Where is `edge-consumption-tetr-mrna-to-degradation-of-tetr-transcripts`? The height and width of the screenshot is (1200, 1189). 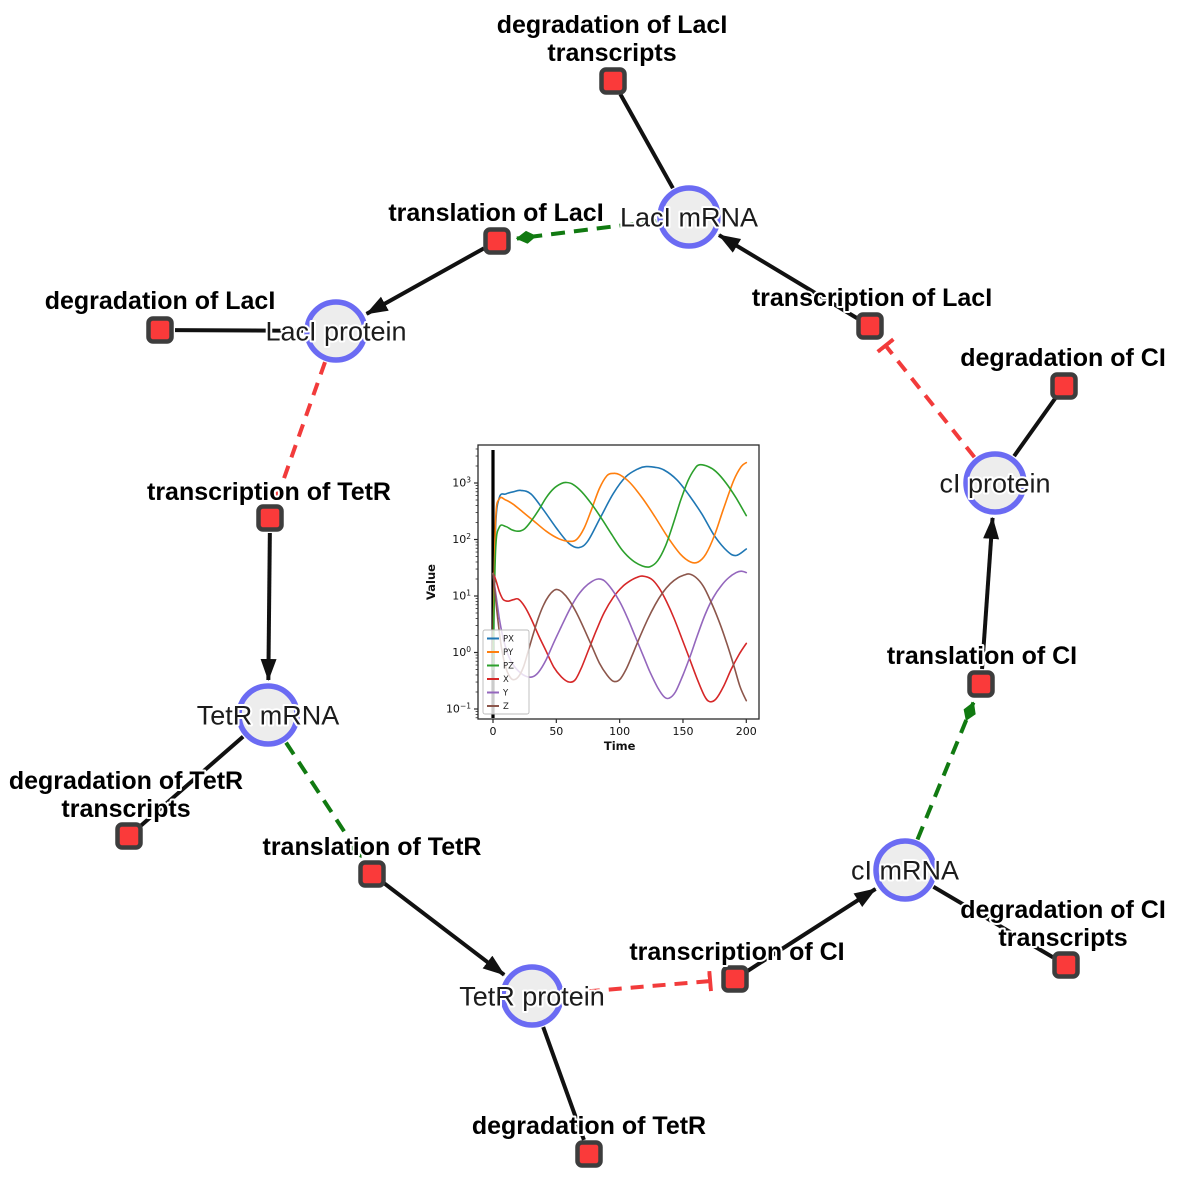
edge-consumption-tetr-mrna-to-degradation-of-tetr-transcripts is located at coordinates (192, 781).